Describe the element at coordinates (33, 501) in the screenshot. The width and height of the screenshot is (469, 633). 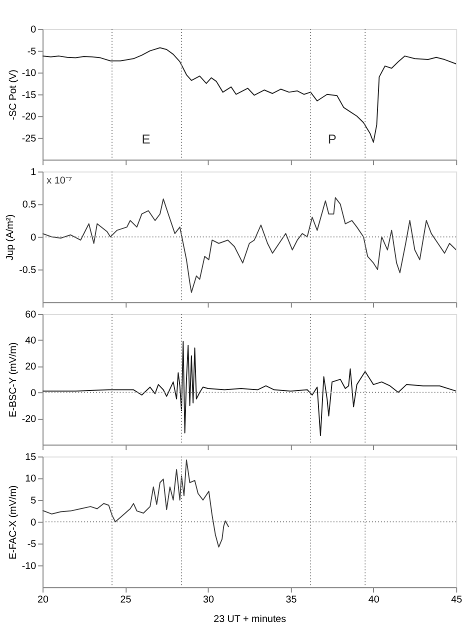
I see `y-tick-label: 5` at that location.